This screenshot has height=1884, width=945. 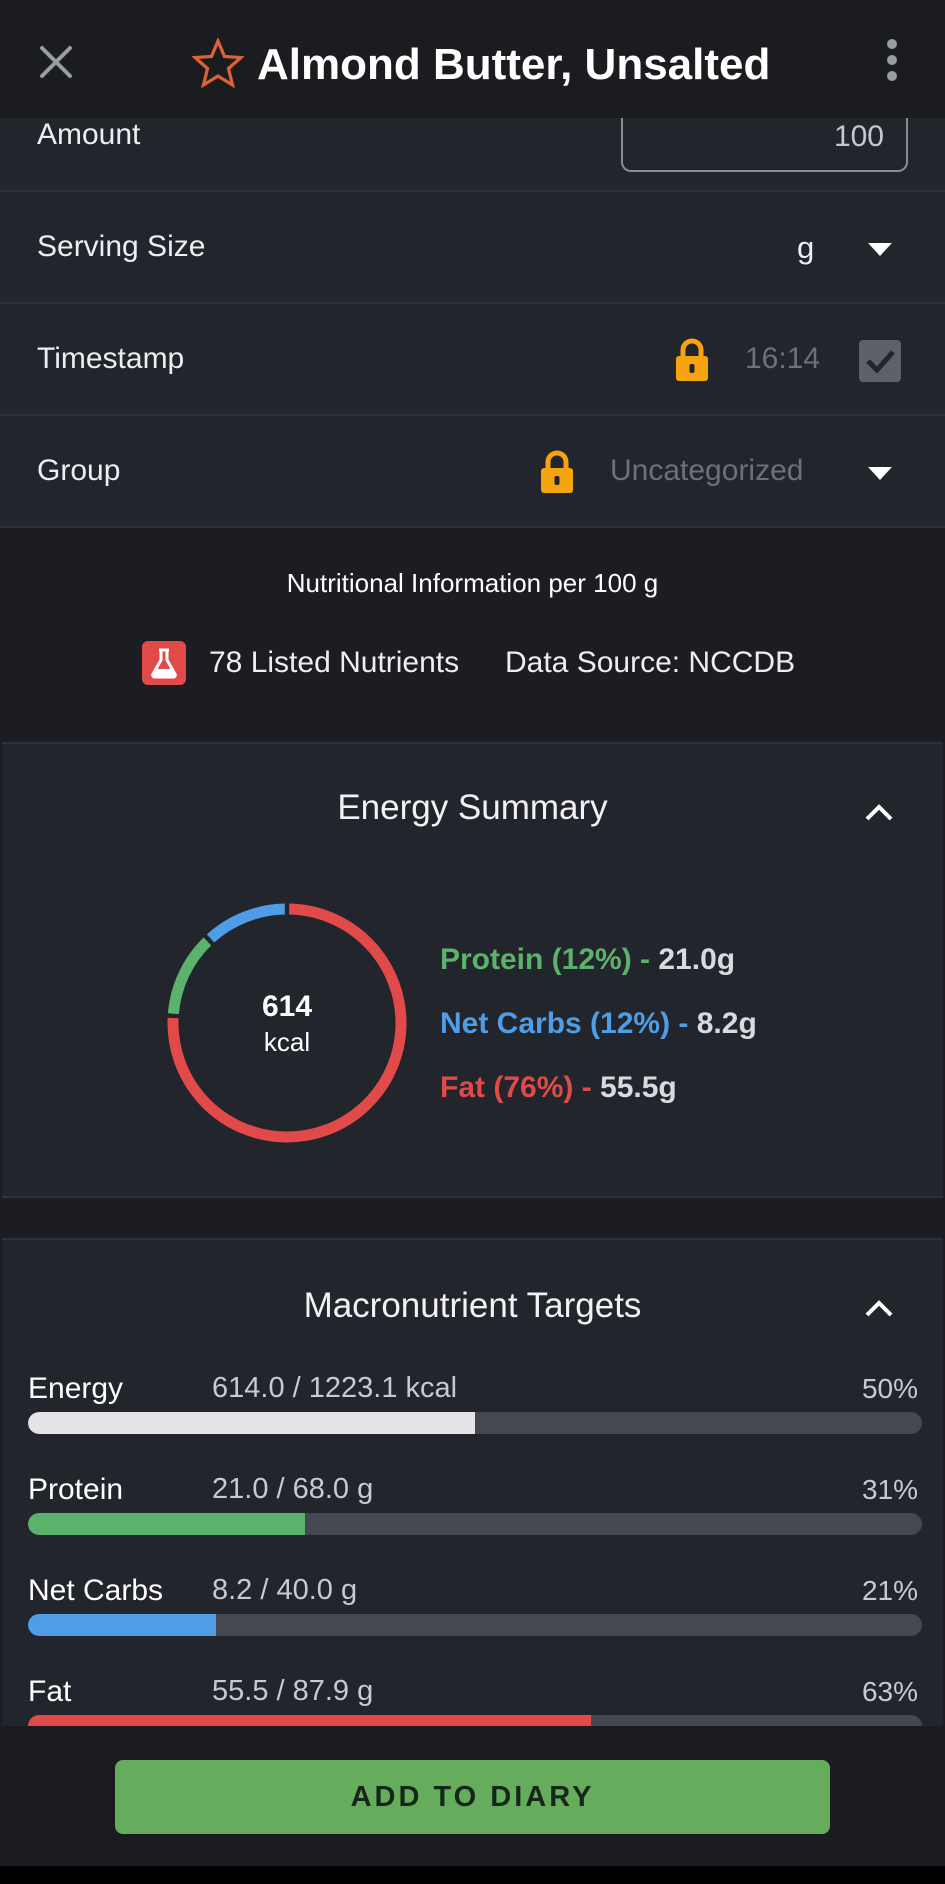 What do you see at coordinates (650, 662) in the screenshot?
I see `data-source: Data Source: NCCDB` at bounding box center [650, 662].